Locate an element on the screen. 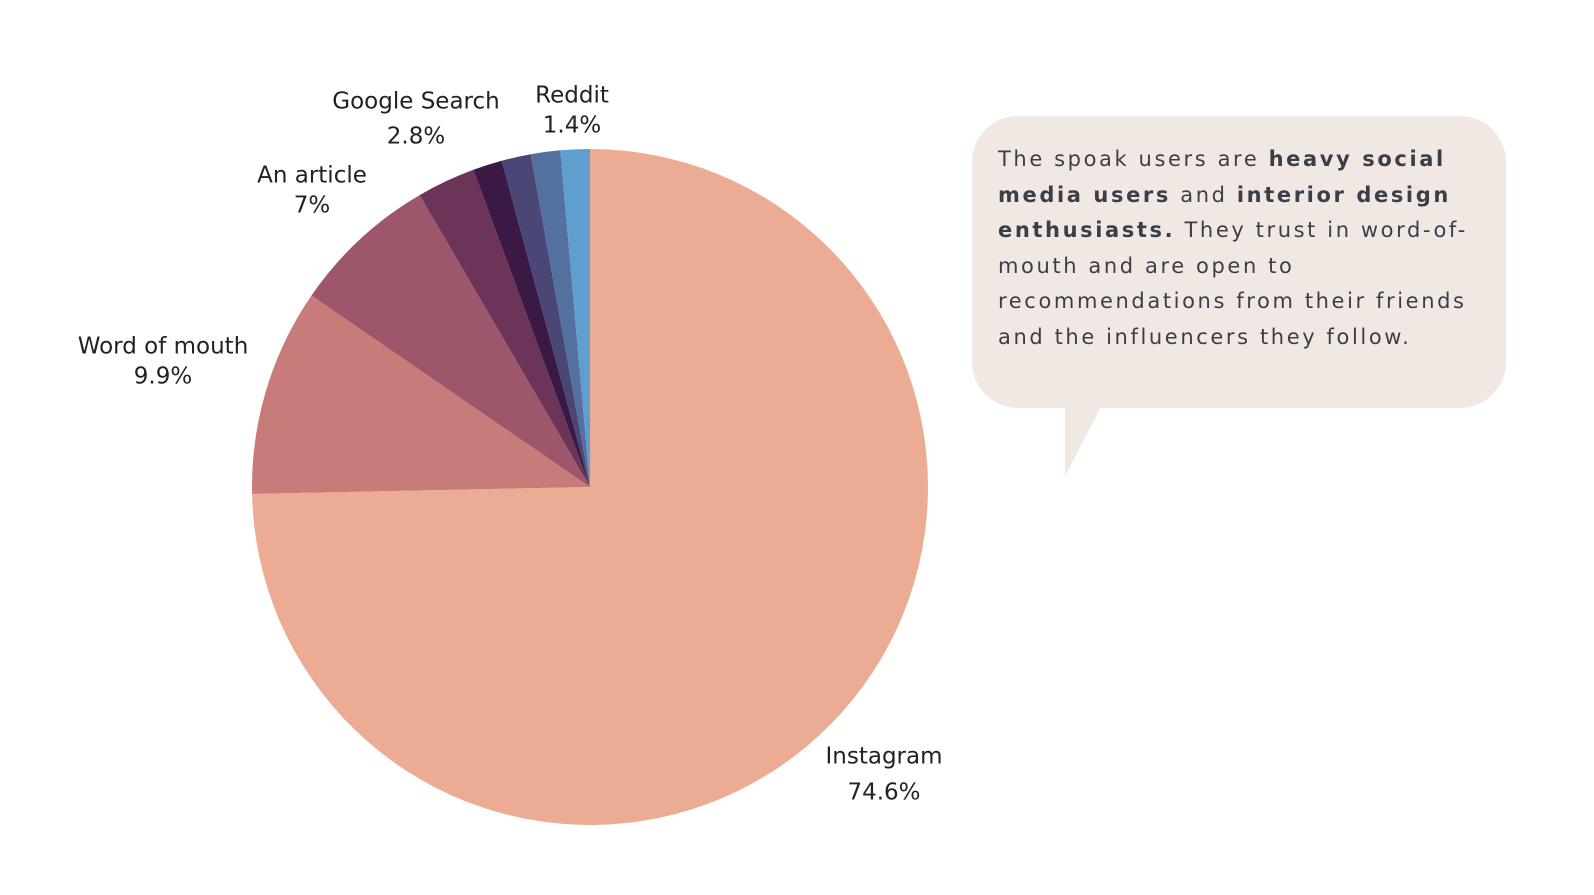  callout-text: The spoak users are is located at coordinates (1133, 159).